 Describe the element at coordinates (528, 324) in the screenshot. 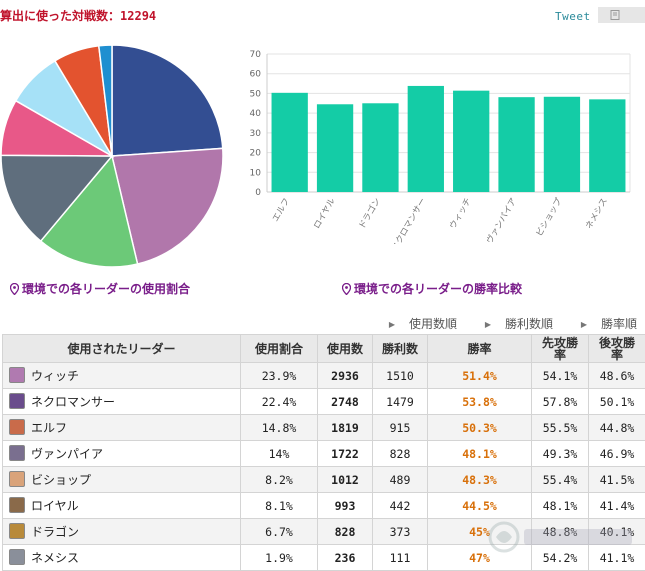

I see `sort-label: 勝利数順` at that location.